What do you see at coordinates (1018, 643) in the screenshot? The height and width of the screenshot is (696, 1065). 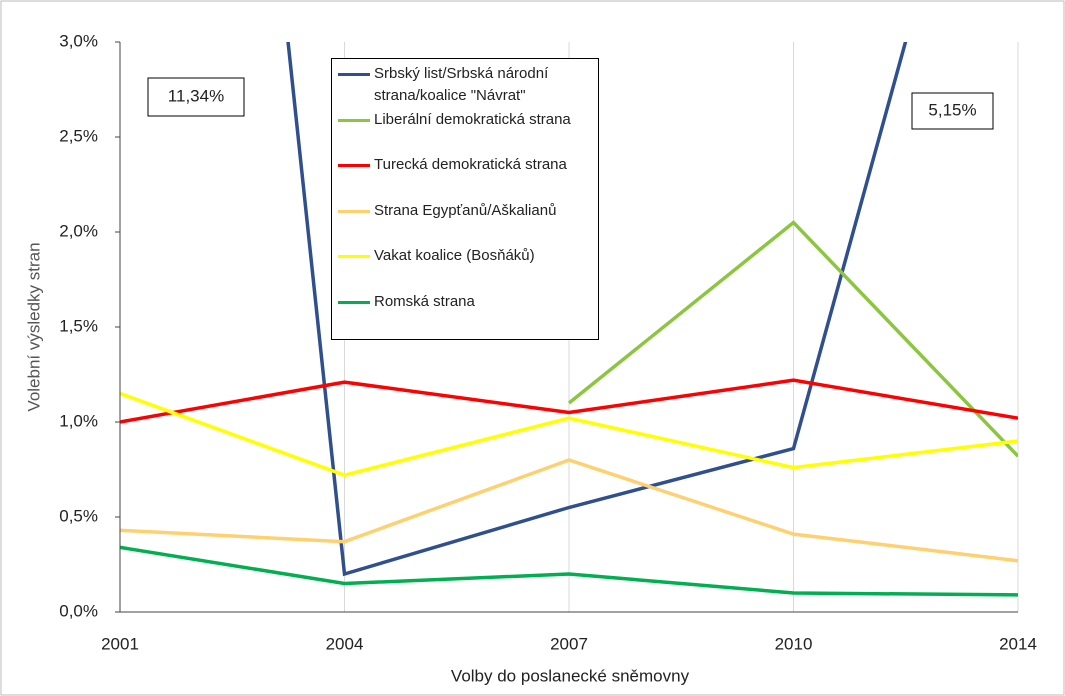 I see `x-tick-label: 2014` at bounding box center [1018, 643].